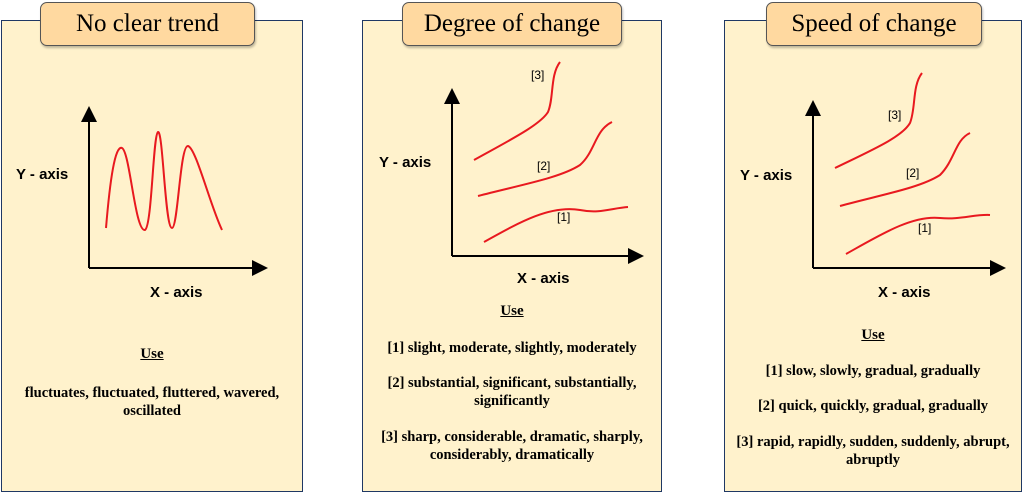  I want to click on panel-title: Degree of change, so click(512, 24).